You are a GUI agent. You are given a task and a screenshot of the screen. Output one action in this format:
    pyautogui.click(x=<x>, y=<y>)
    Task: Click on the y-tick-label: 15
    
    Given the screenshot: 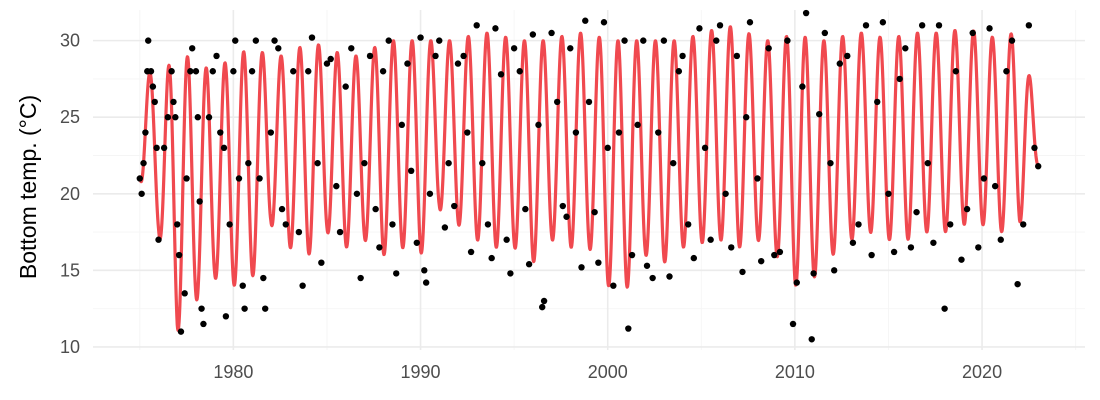 What is the action you would take?
    pyautogui.click(x=70, y=270)
    